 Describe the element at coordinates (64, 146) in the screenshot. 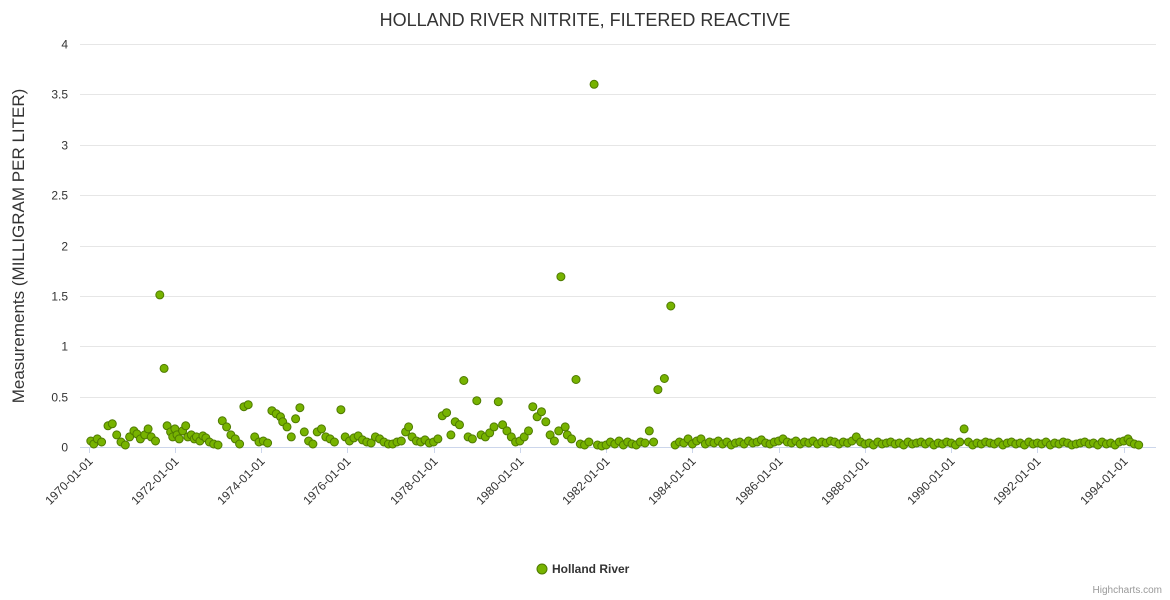

I see `y-tick-label: 3` at that location.